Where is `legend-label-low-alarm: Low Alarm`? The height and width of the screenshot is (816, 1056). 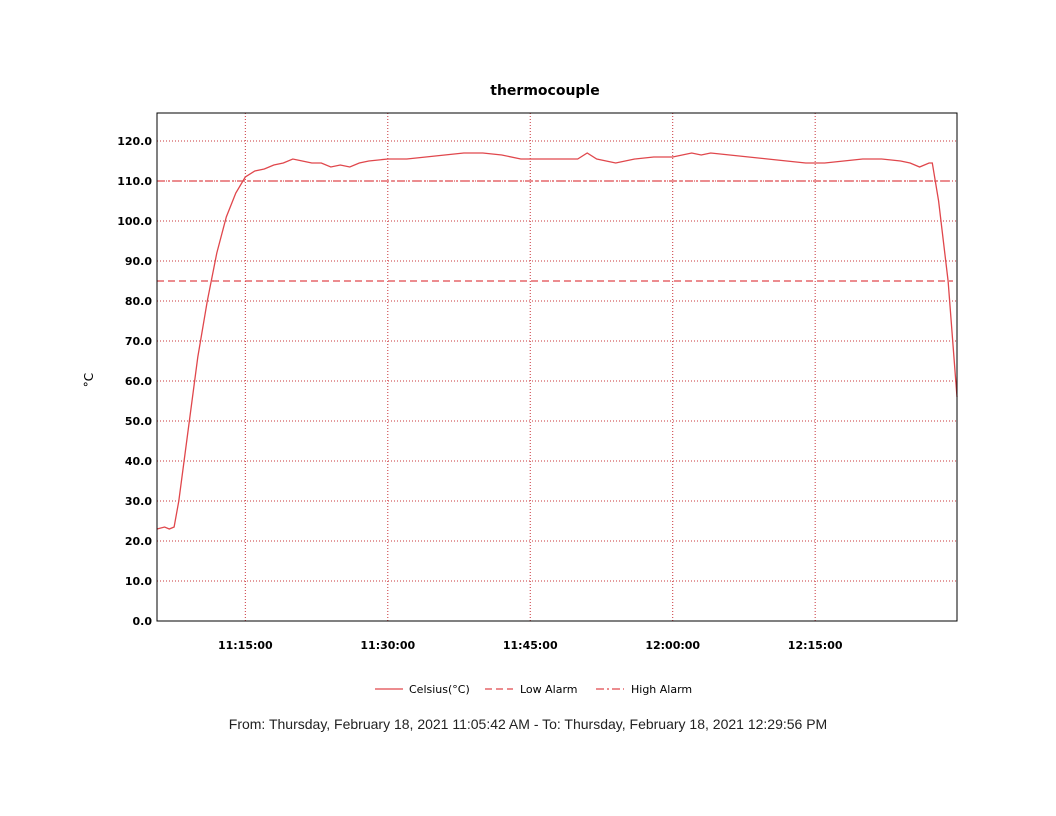
legend-label-low-alarm: Low Alarm is located at coordinates (549, 689).